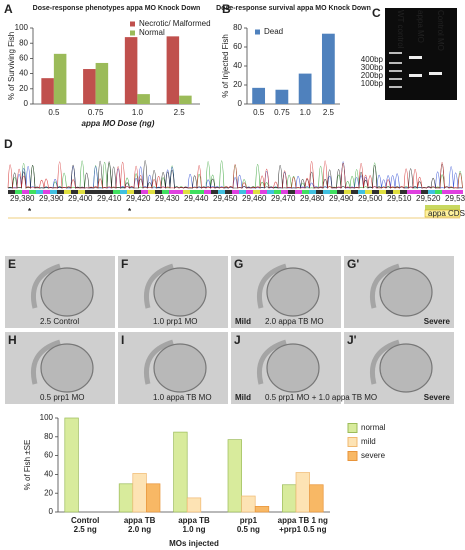  Describe the element at coordinates (27, 465) in the screenshot. I see `y-axis-label: % of Fish ±SE` at that location.